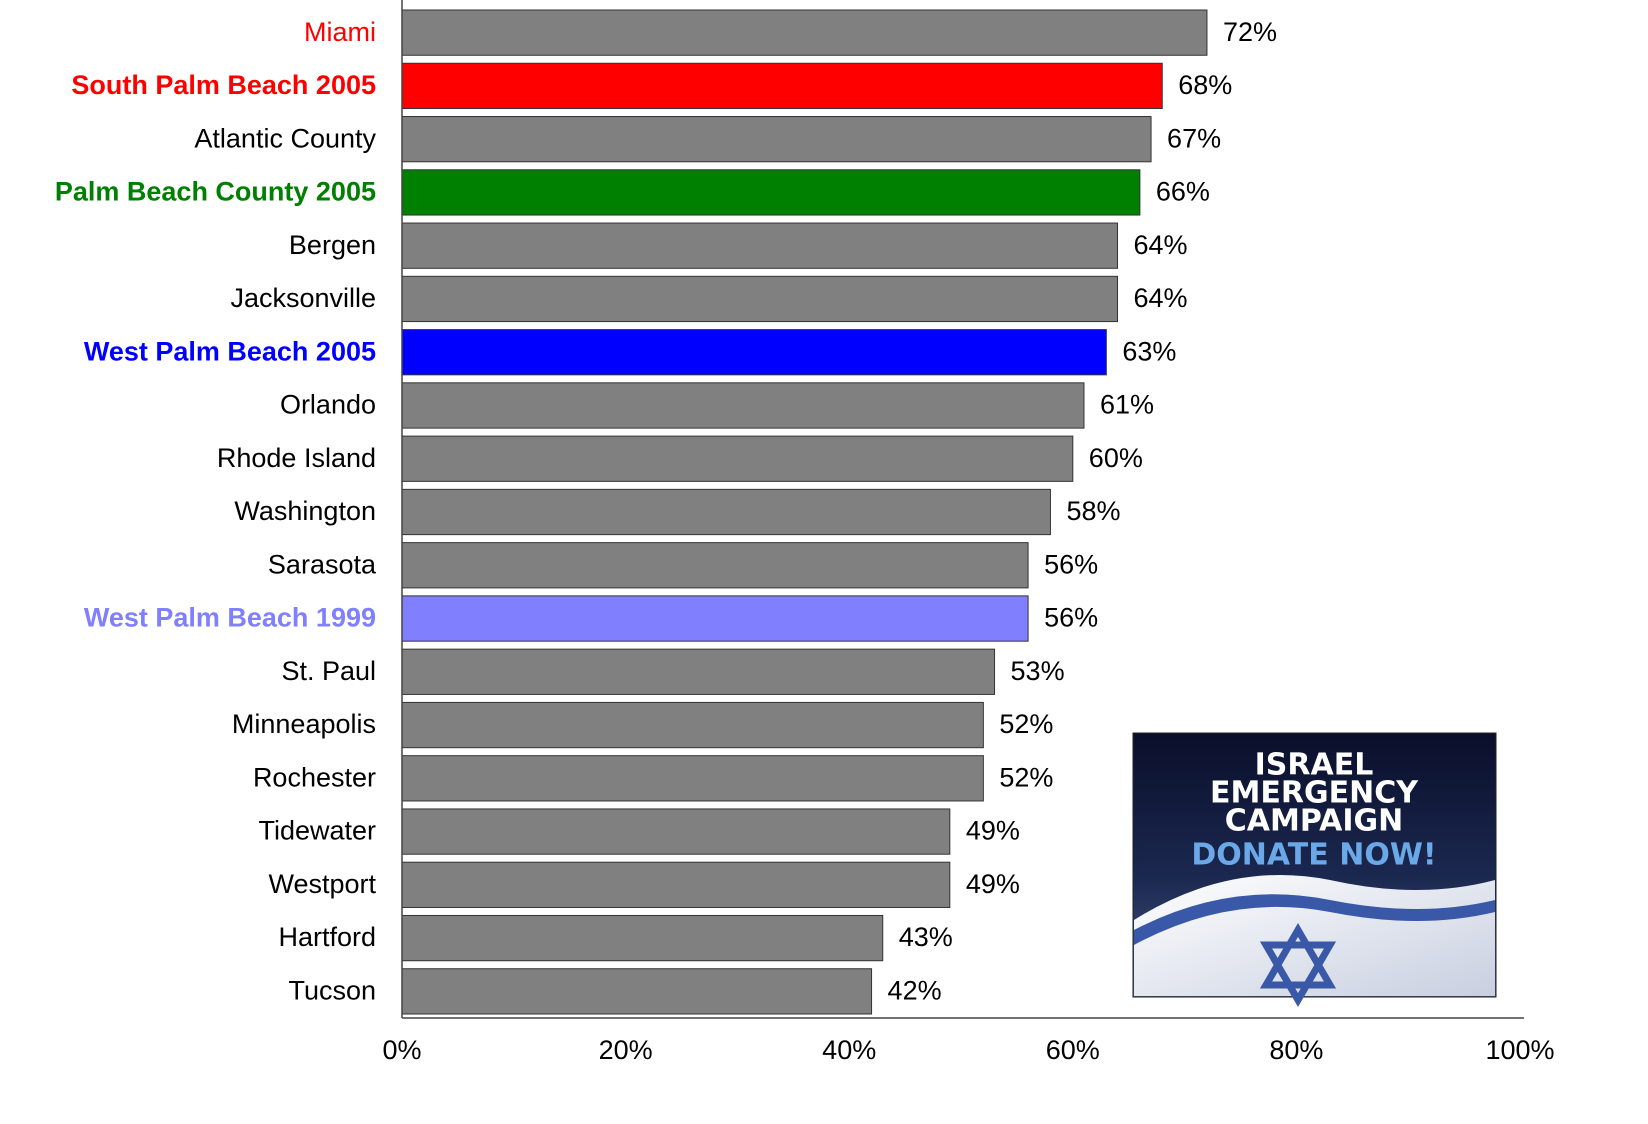  What do you see at coordinates (223, 85) in the screenshot?
I see `category-label: South Palm Beach 2005` at bounding box center [223, 85].